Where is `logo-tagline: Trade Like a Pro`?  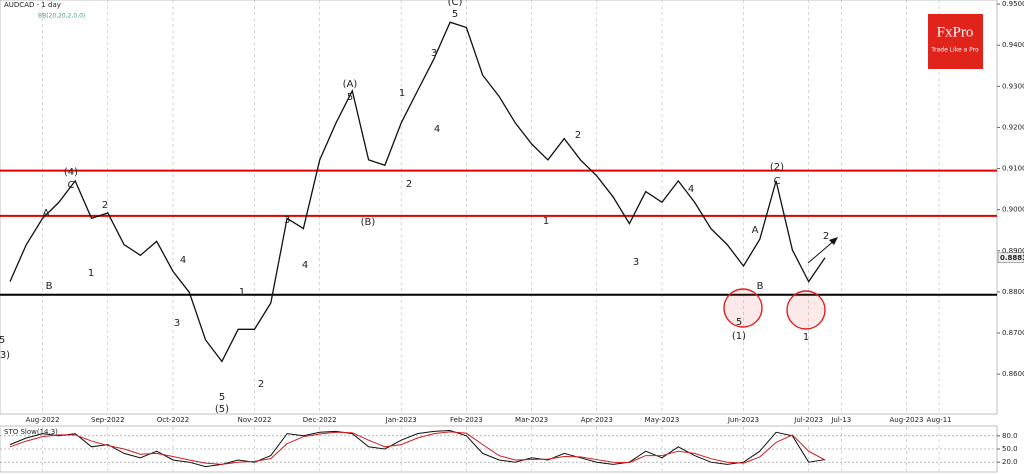
logo-tagline: Trade Like a Pro is located at coordinates (954, 50).